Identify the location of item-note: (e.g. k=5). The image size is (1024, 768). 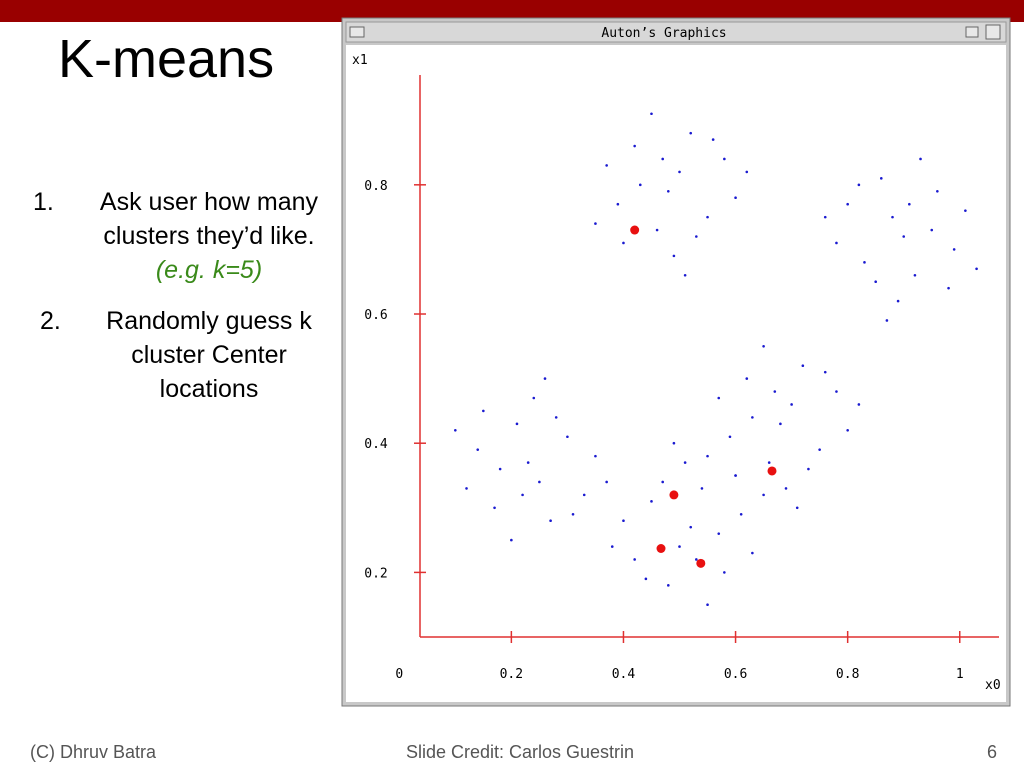
(209, 270).